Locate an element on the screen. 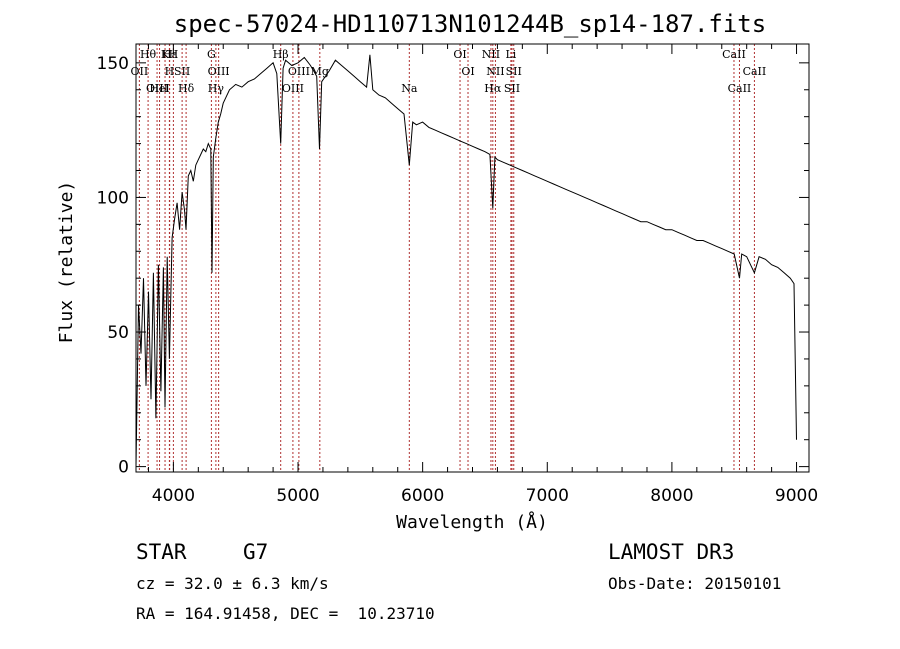 The width and height of the screenshot is (900, 649). y-tick-label: 150 is located at coordinates (113, 64).